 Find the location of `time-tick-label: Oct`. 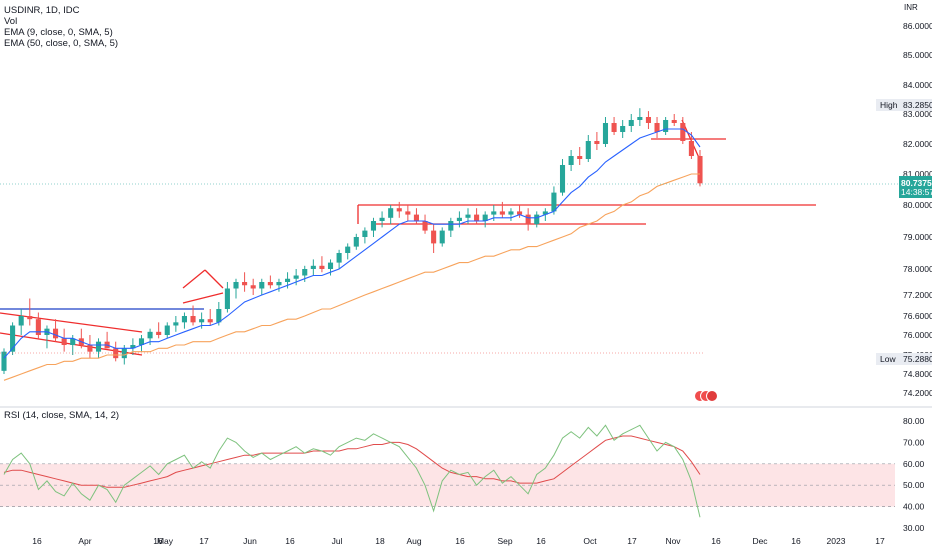

time-tick-label: Oct is located at coordinates (590, 541).